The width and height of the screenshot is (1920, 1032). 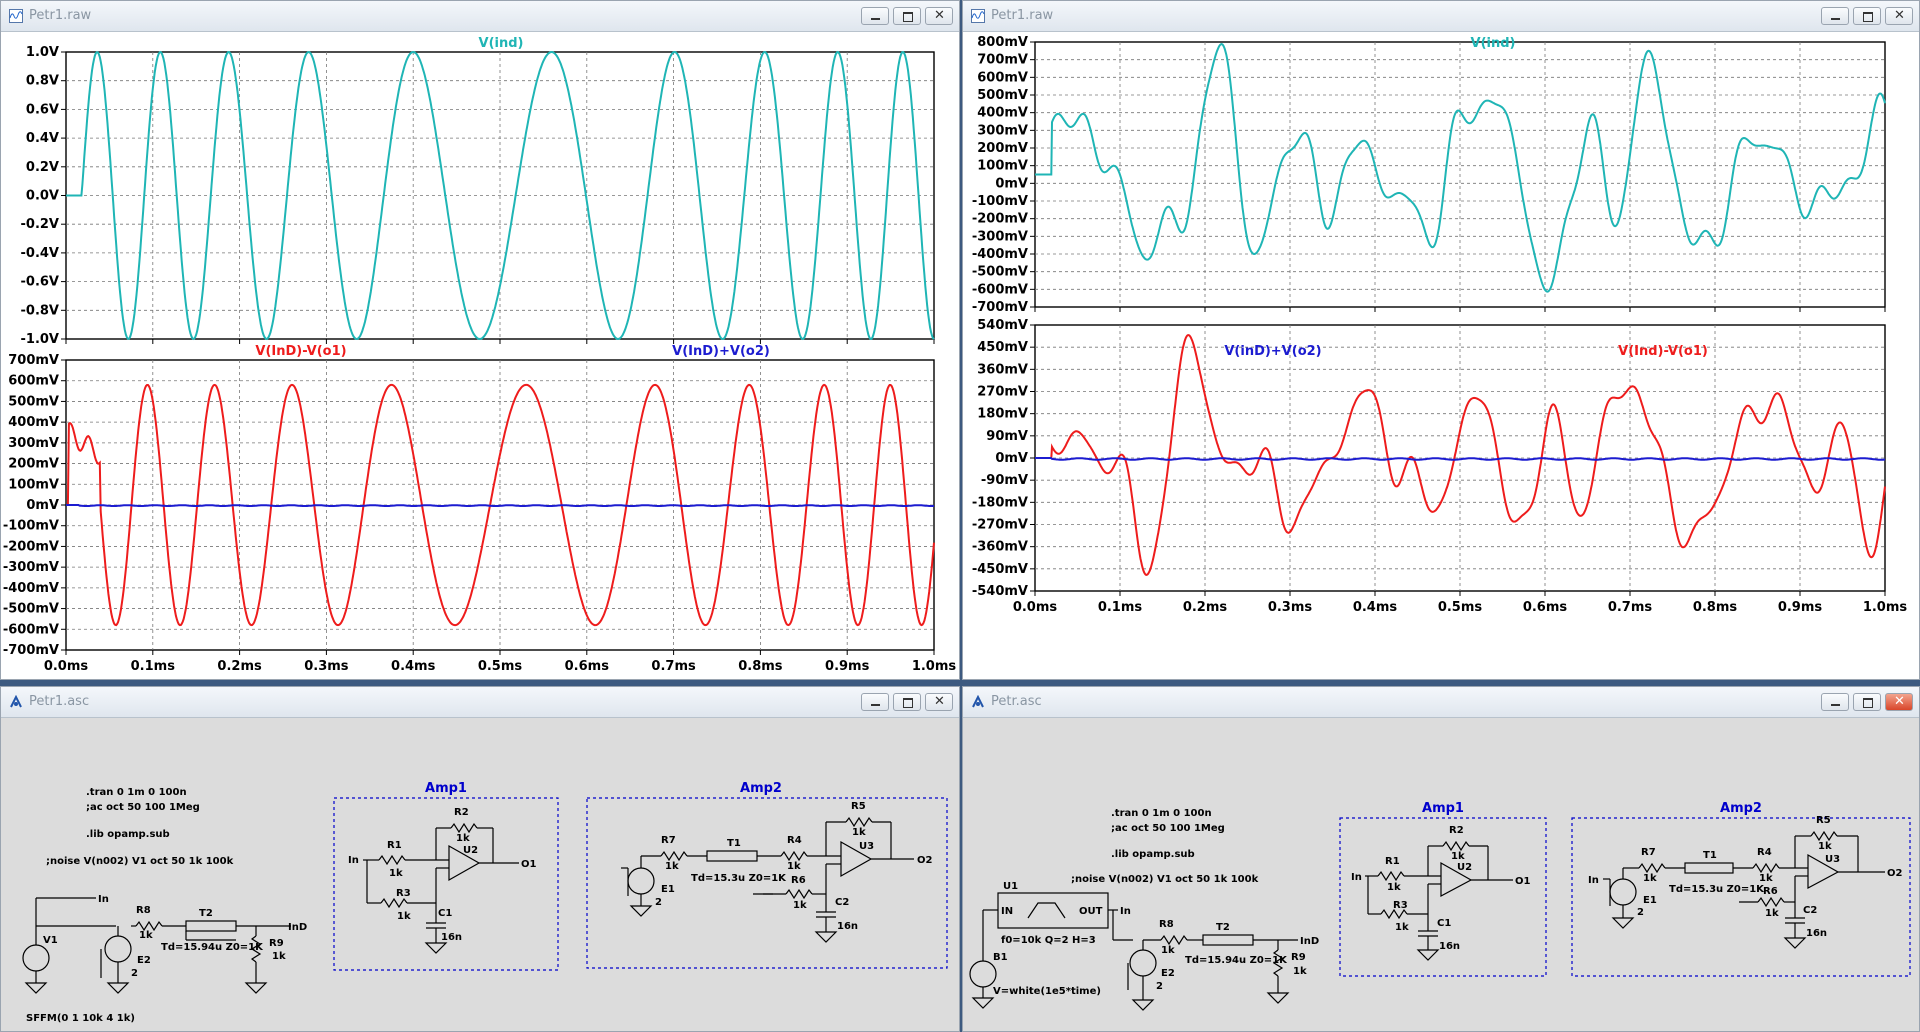 What do you see at coordinates (842, 902) in the screenshot?
I see `c2-label: C2` at bounding box center [842, 902].